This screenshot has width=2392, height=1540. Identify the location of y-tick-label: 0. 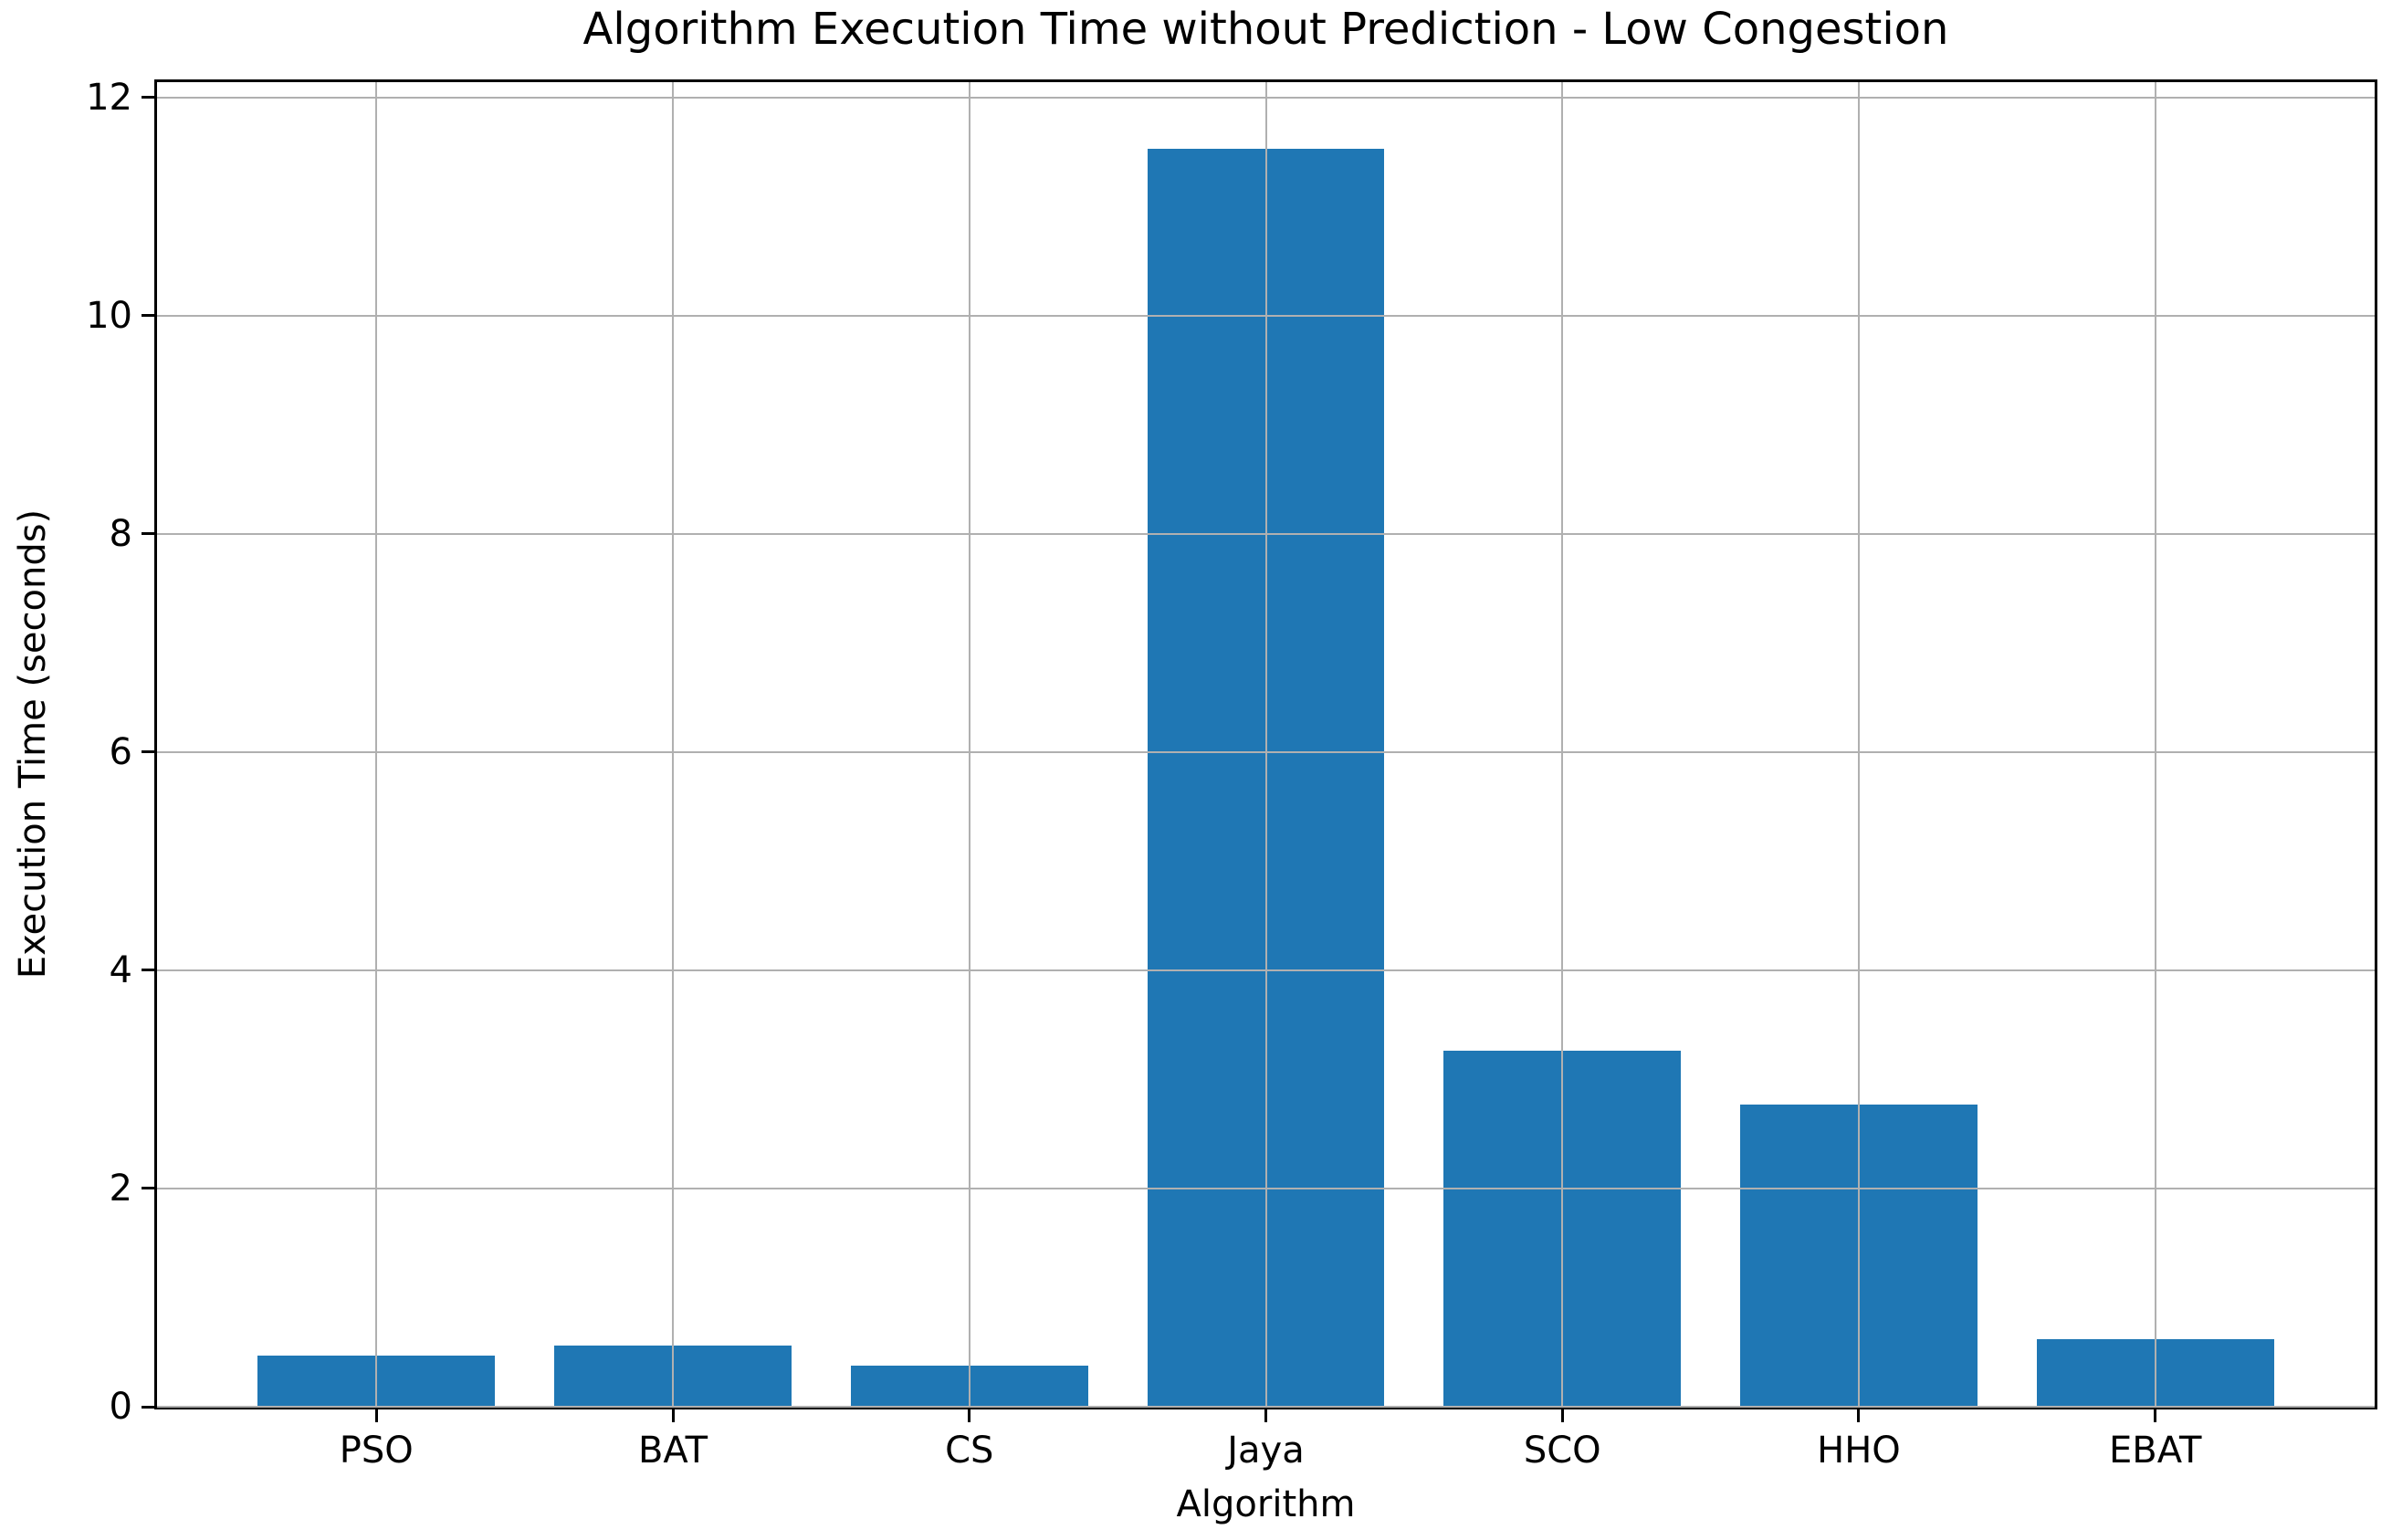
(121, 1407).